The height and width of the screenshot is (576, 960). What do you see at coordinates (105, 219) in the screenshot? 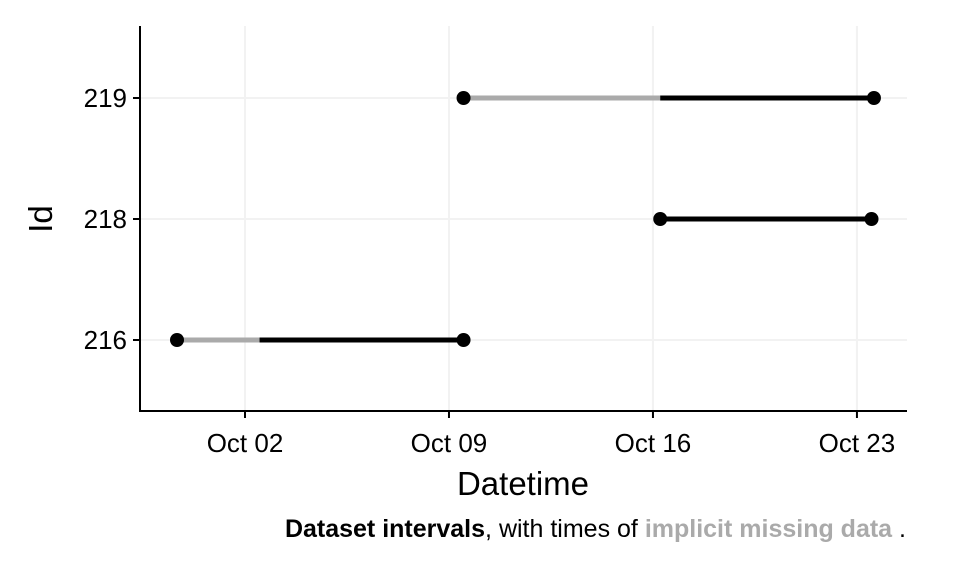
I see `y-tick-label: 218` at bounding box center [105, 219].